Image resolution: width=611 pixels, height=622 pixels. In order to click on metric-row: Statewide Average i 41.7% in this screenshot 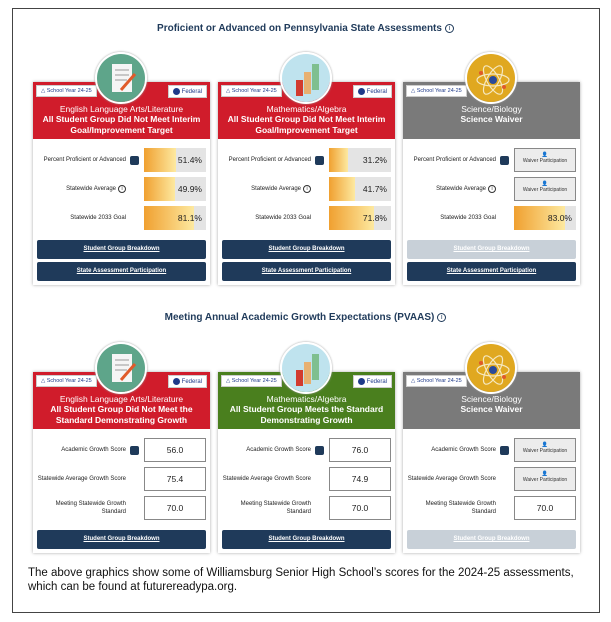, I will do `click(306, 189)`.